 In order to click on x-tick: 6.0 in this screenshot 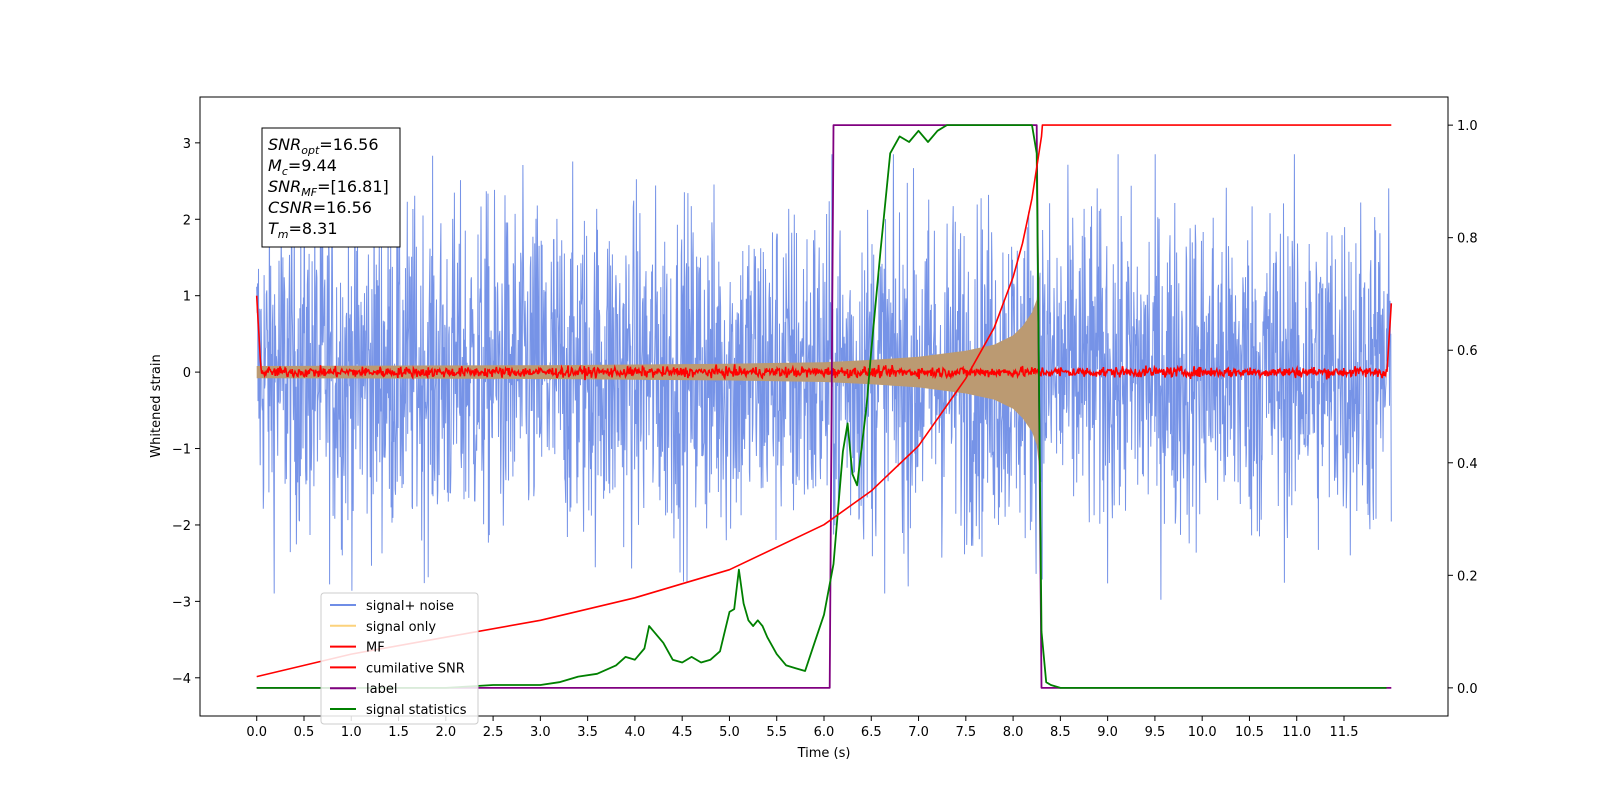, I will do `click(824, 728)`.